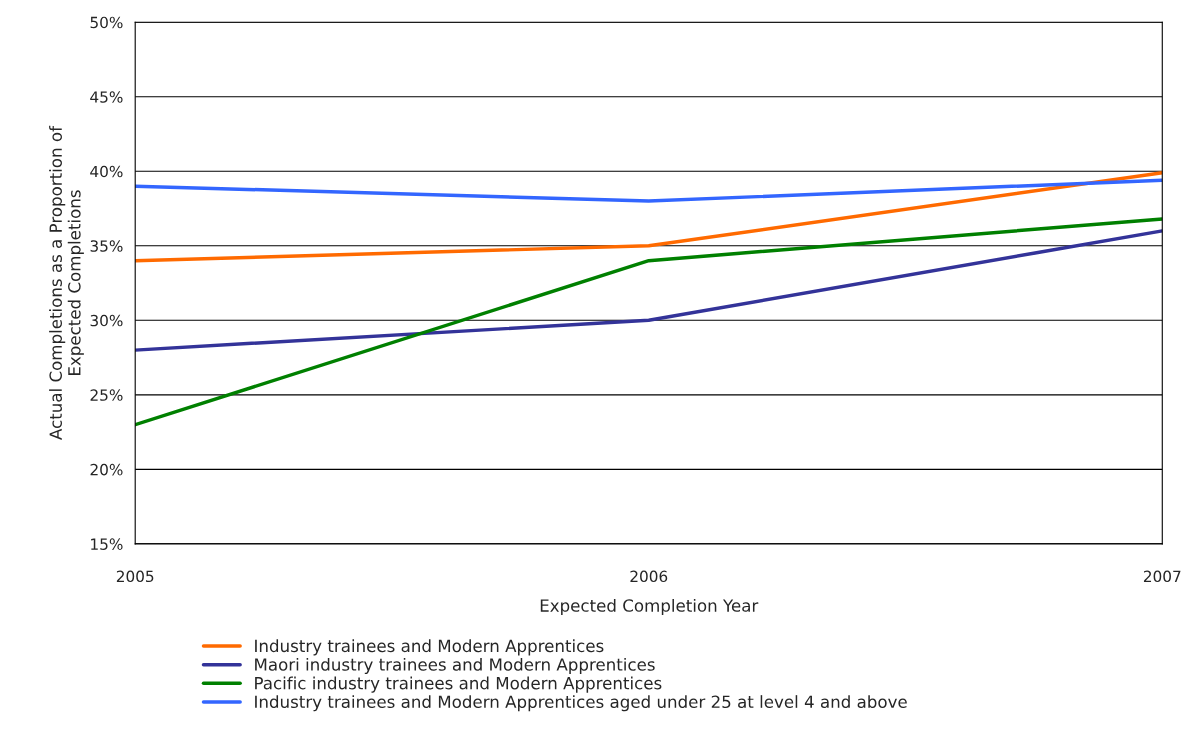 This screenshot has height=740, width=1186. What do you see at coordinates (455, 666) in the screenshot?
I see `legend-label: Maori industry trainees and Modern Apprentices` at bounding box center [455, 666].